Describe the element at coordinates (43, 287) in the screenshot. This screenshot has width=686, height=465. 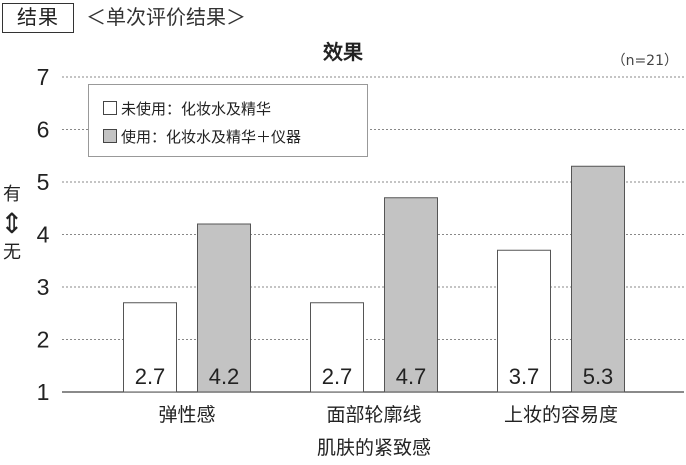
I see `y-tick-label: 3` at that location.